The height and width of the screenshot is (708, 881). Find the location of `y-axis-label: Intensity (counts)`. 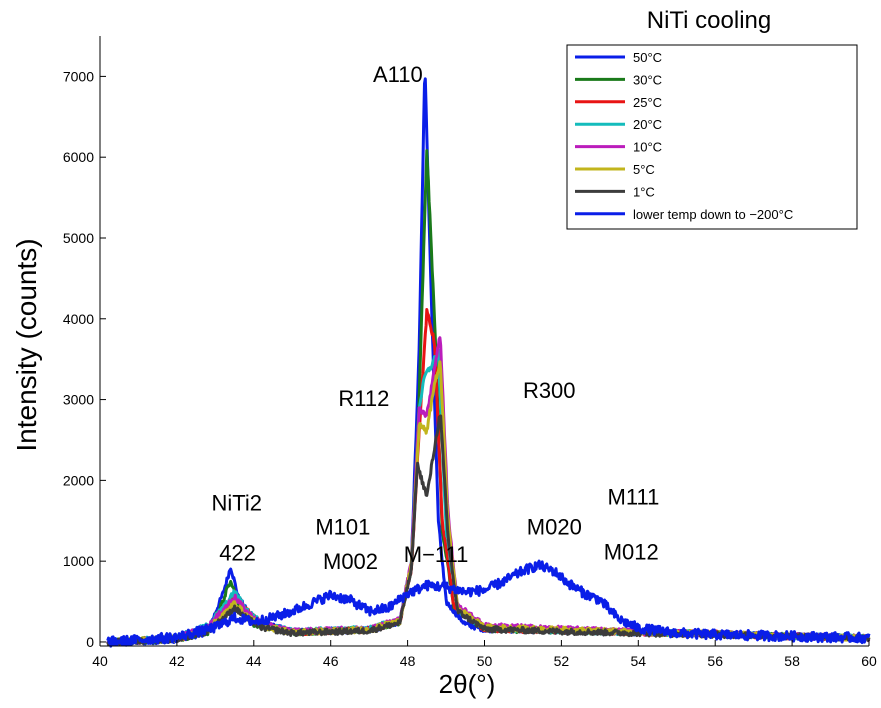

y-axis-label: Intensity (counts) is located at coordinates (26, 344).